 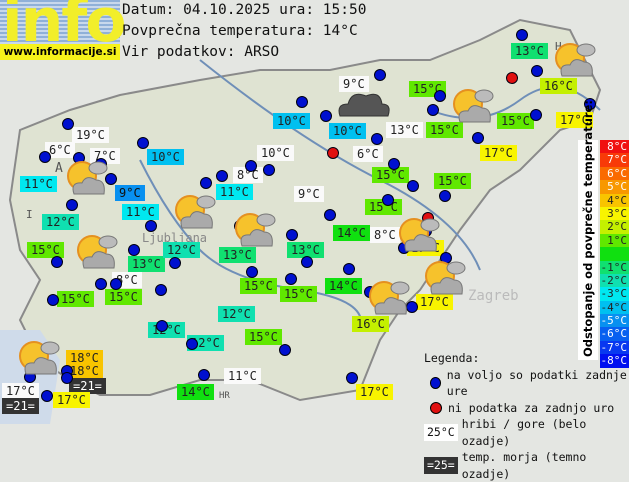 What do you see at coordinates (60, 52) in the screenshot?
I see `logo-url-link: www.informacije.si` at bounding box center [60, 52].